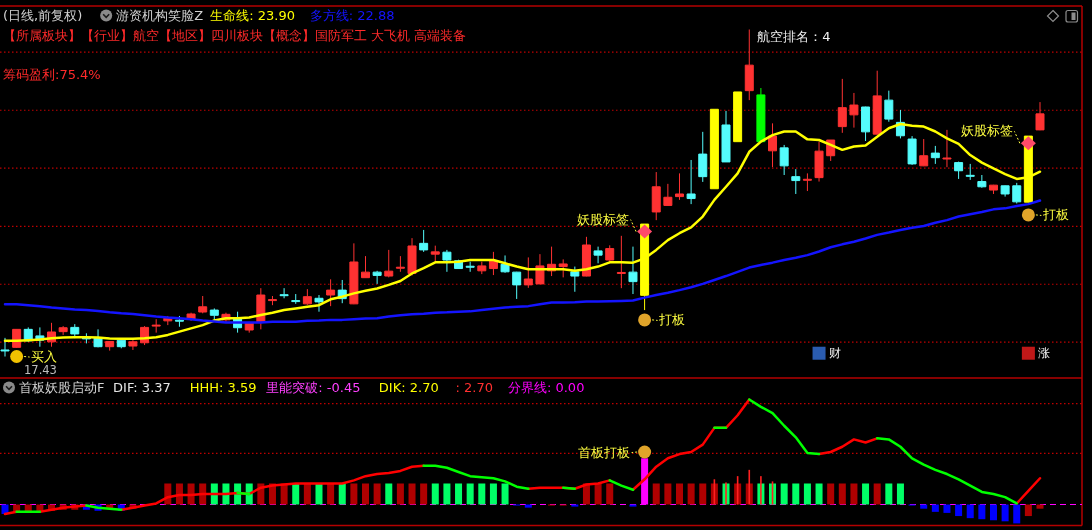 The image size is (1092, 530). Describe the element at coordinates (43, 15) in the screenshot. I see `chart-title: (日线,前复权)` at that location.